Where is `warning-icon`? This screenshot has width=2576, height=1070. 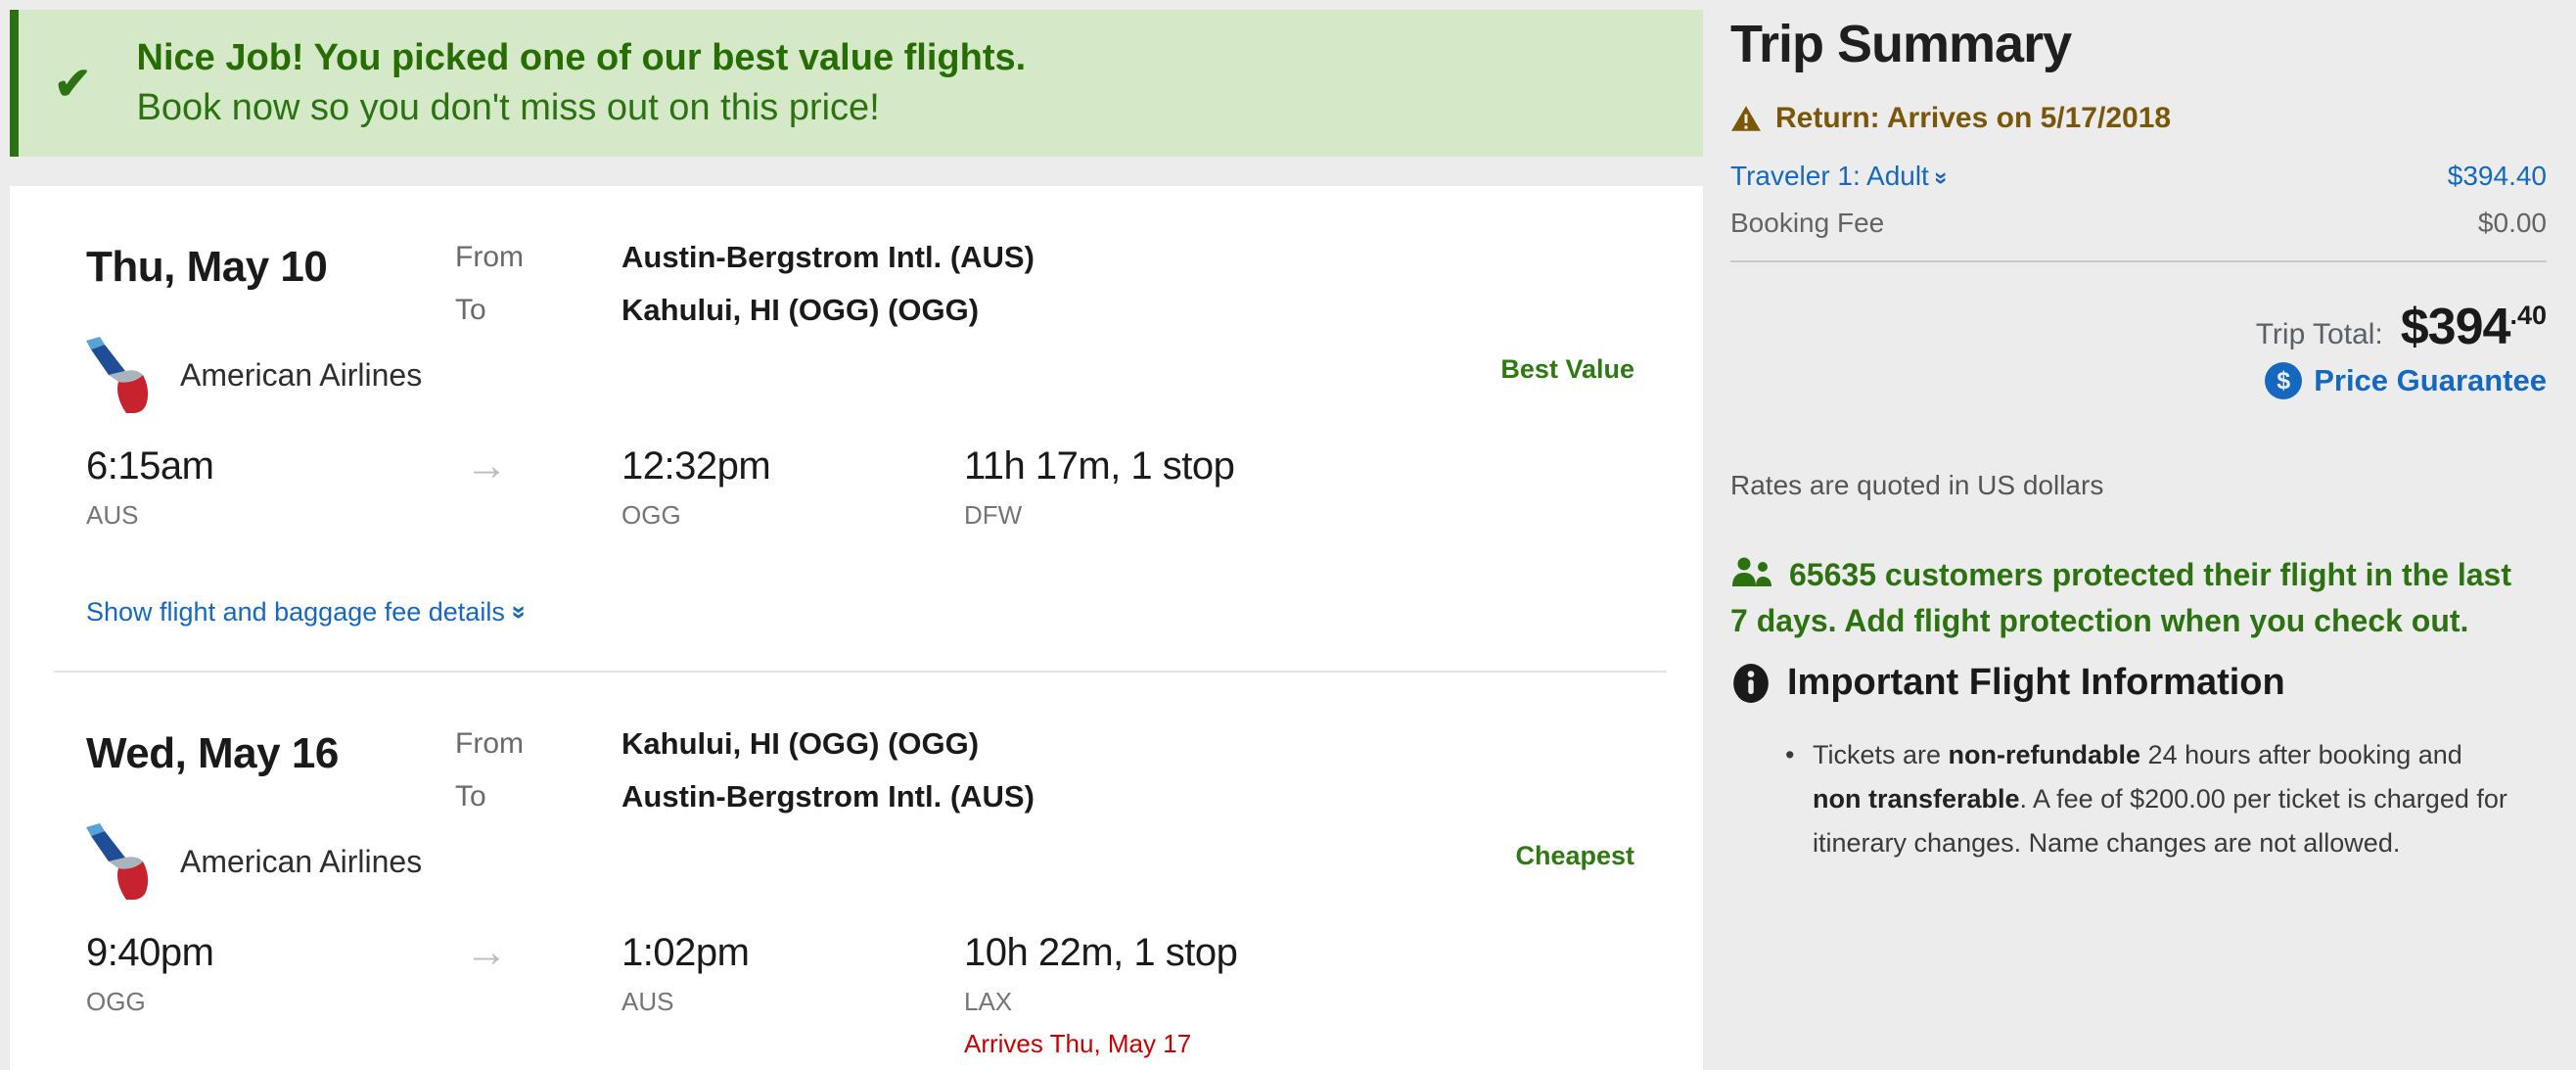
warning-icon is located at coordinates (1746, 118).